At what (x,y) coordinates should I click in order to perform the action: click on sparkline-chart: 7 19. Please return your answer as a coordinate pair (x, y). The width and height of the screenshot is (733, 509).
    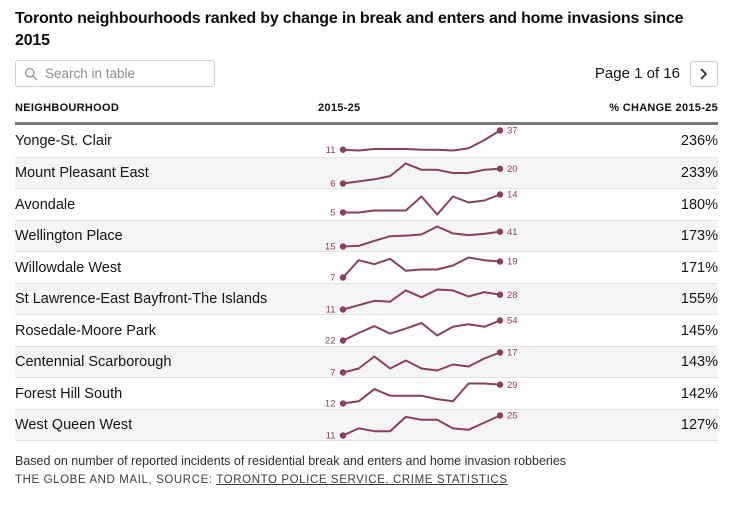
    Looking at the image, I should click on (424, 269).